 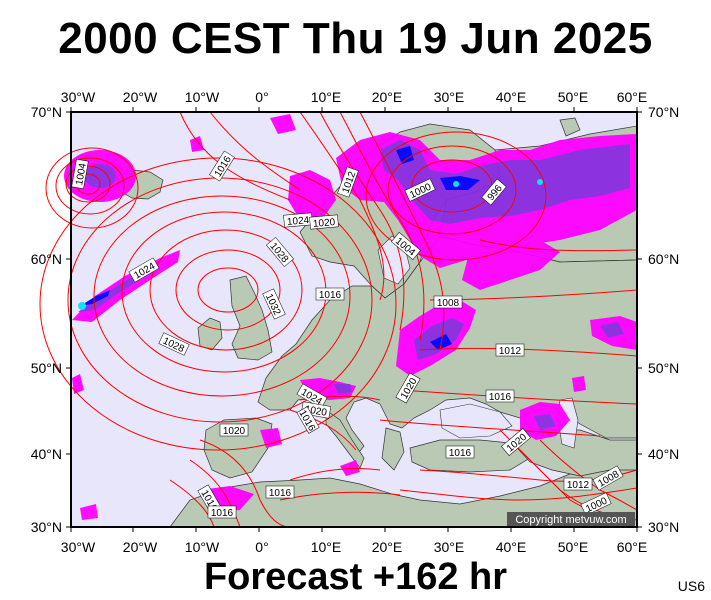 What do you see at coordinates (570, 127) in the screenshot?
I see `svalbard-island` at bounding box center [570, 127].